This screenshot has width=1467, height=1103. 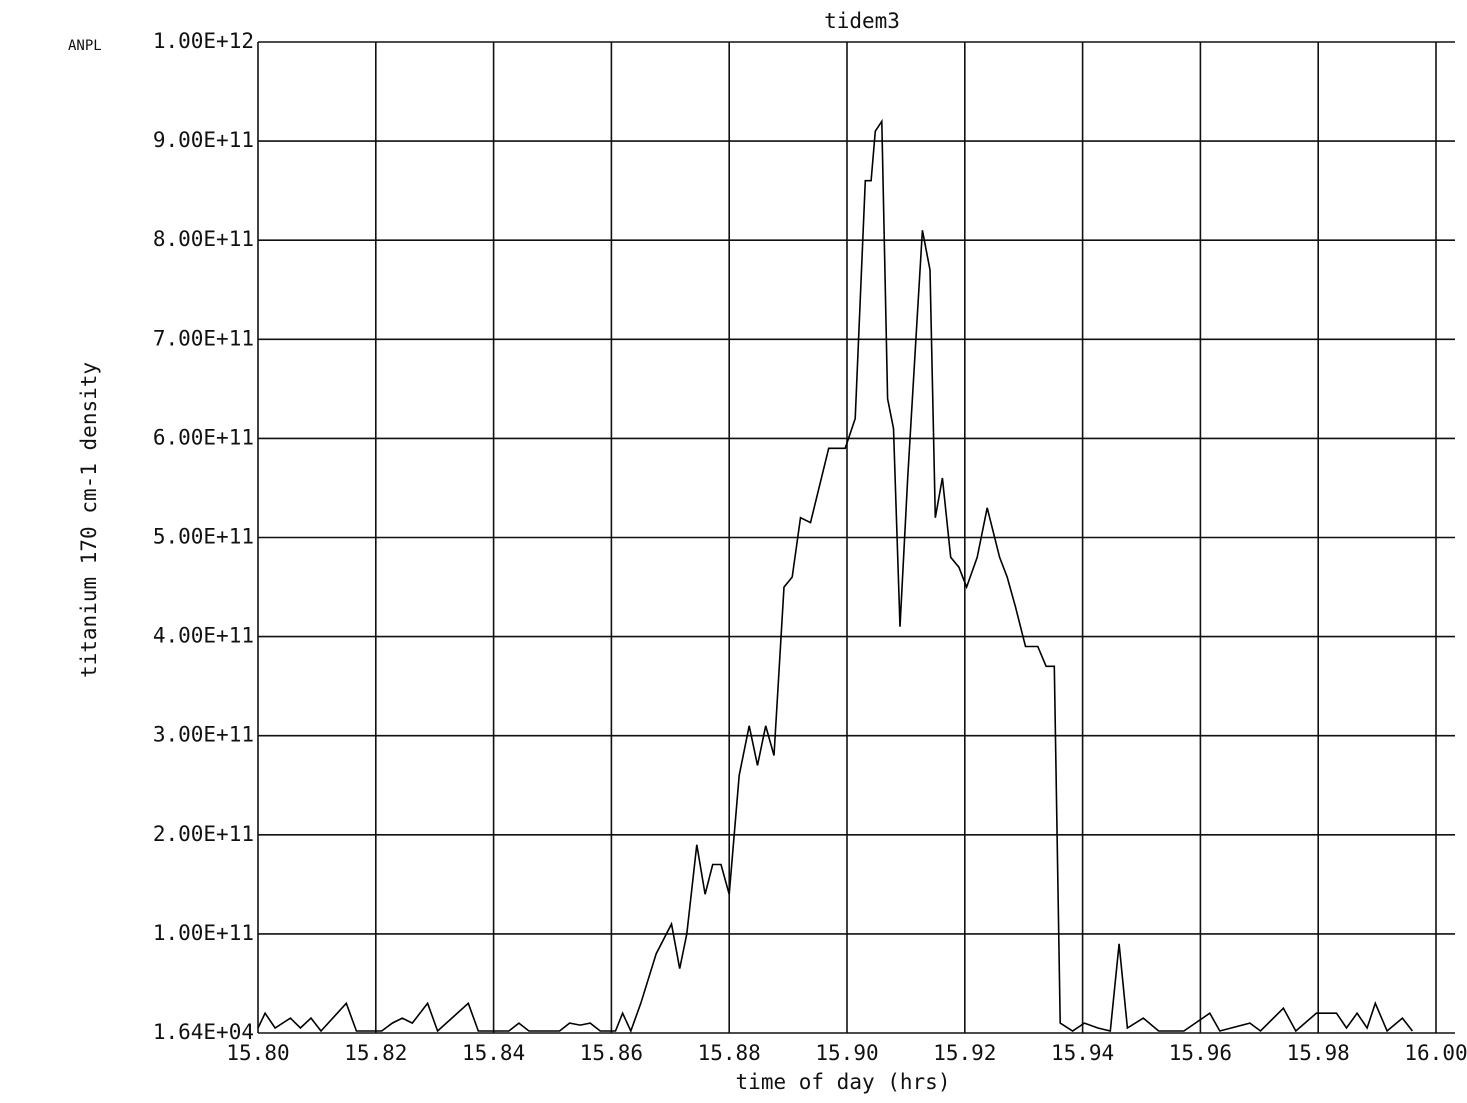 I want to click on x-tick-label: 15.90, so click(x=846, y=1053).